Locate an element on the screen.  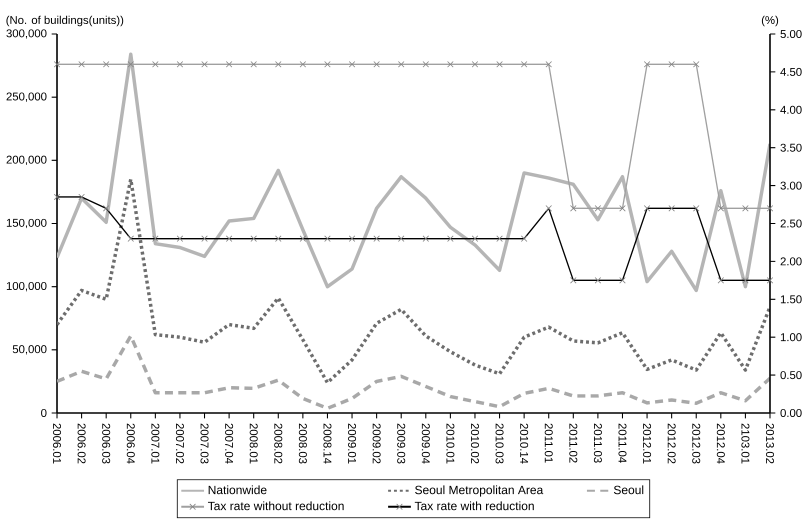
x-tick-label: 2012.01 is located at coordinates (647, 444).